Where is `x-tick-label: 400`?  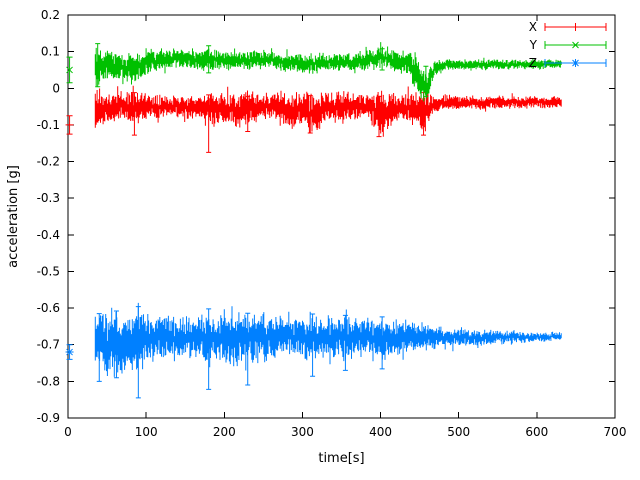 x-tick-label: 400 is located at coordinates (380, 432).